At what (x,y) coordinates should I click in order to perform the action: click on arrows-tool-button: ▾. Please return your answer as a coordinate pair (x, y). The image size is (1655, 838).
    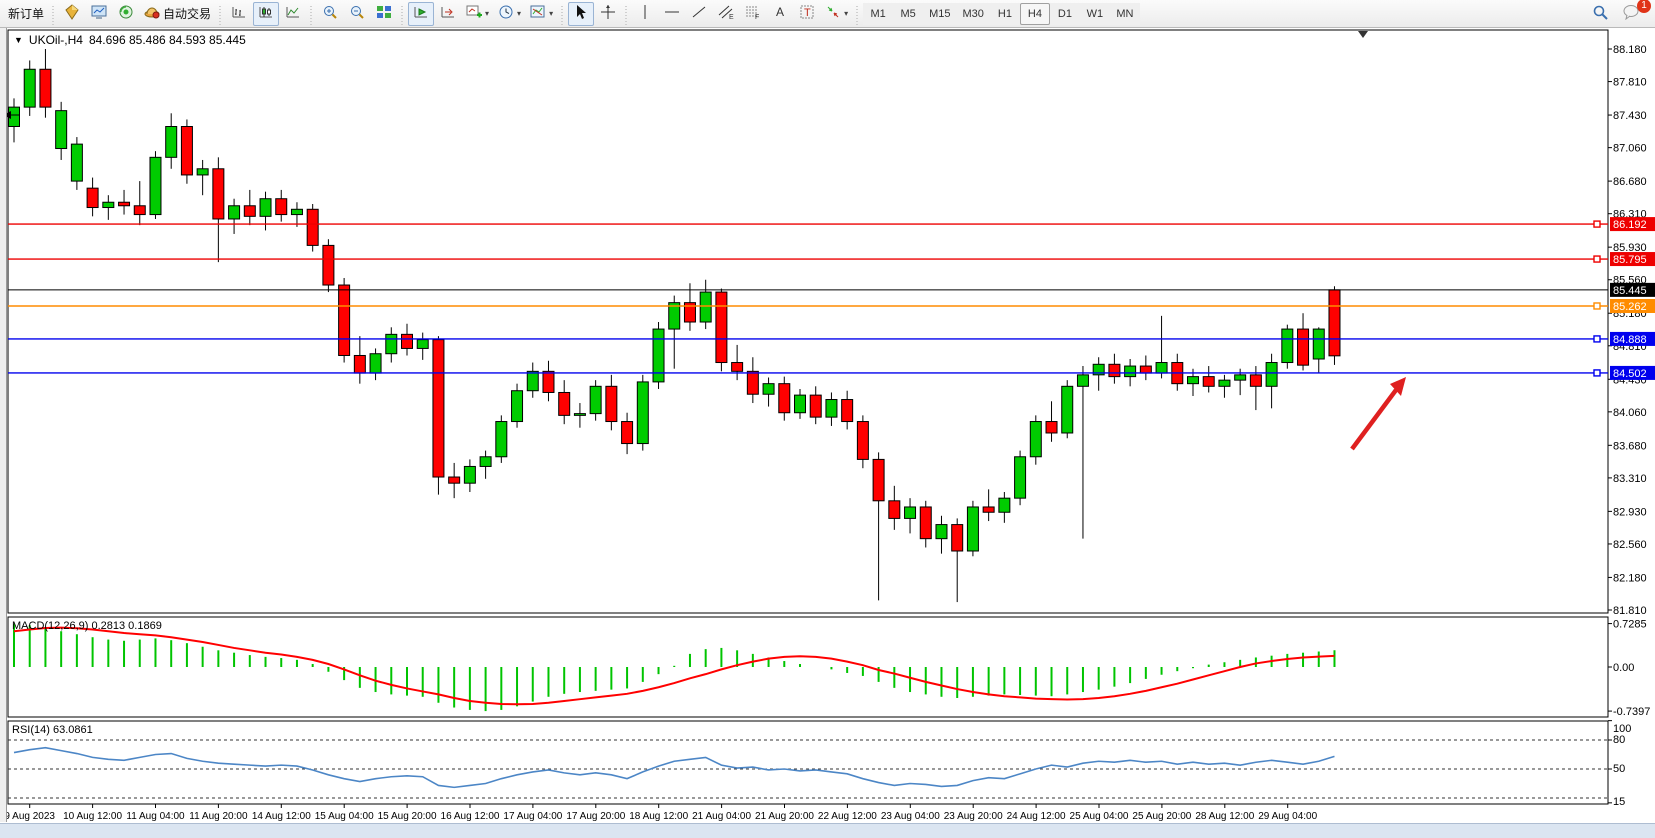
    Looking at the image, I should click on (836, 14).